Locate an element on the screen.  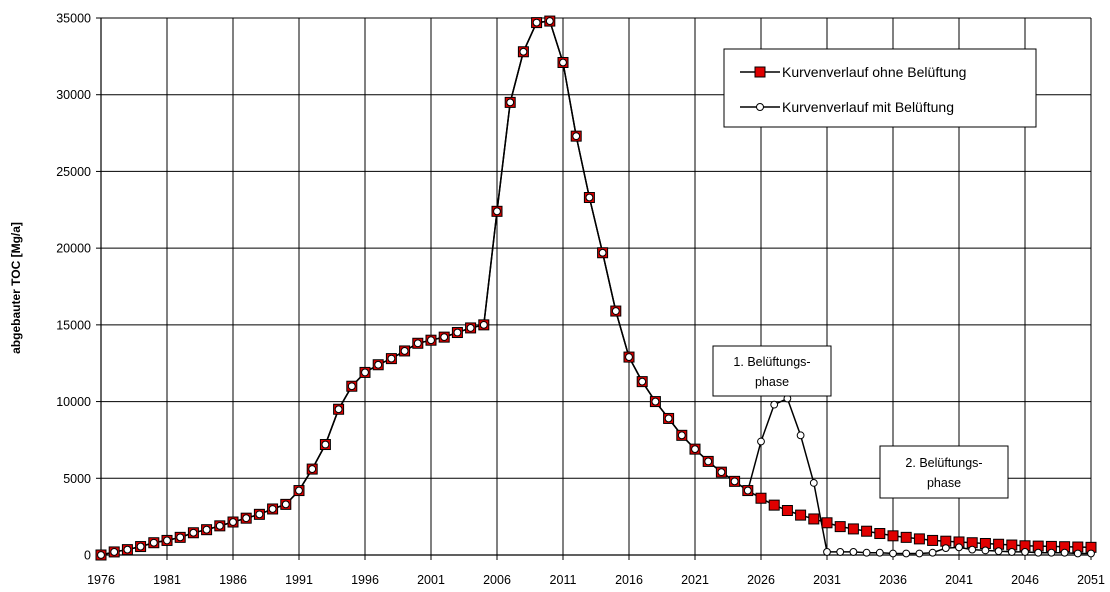
x-tick-label-11: 2031 is located at coordinates (827, 580).